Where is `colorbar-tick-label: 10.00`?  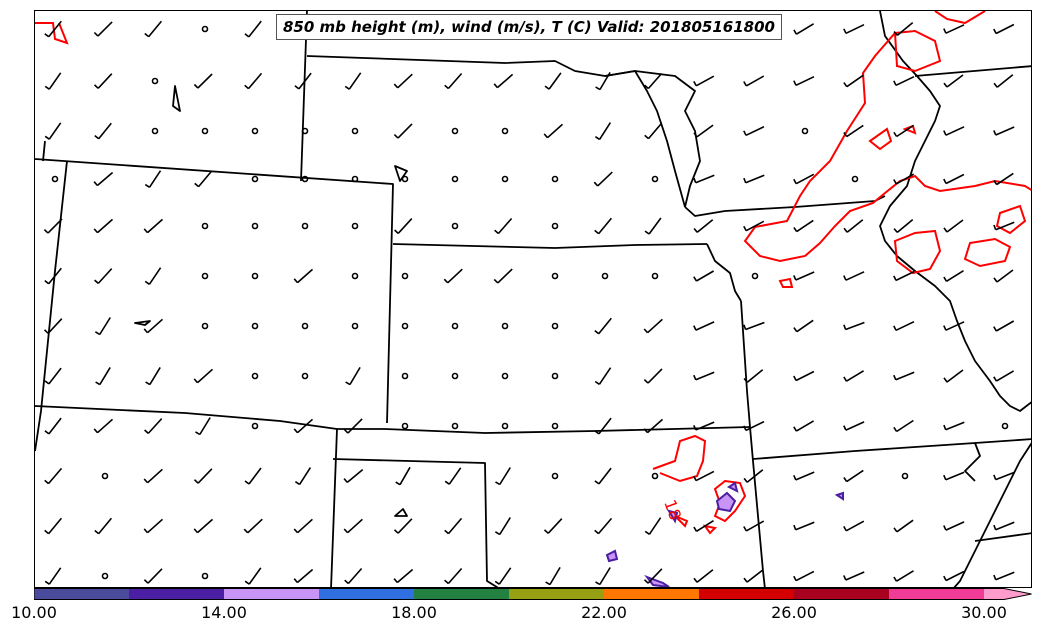
colorbar-tick-label: 10.00 is located at coordinates (34, 612).